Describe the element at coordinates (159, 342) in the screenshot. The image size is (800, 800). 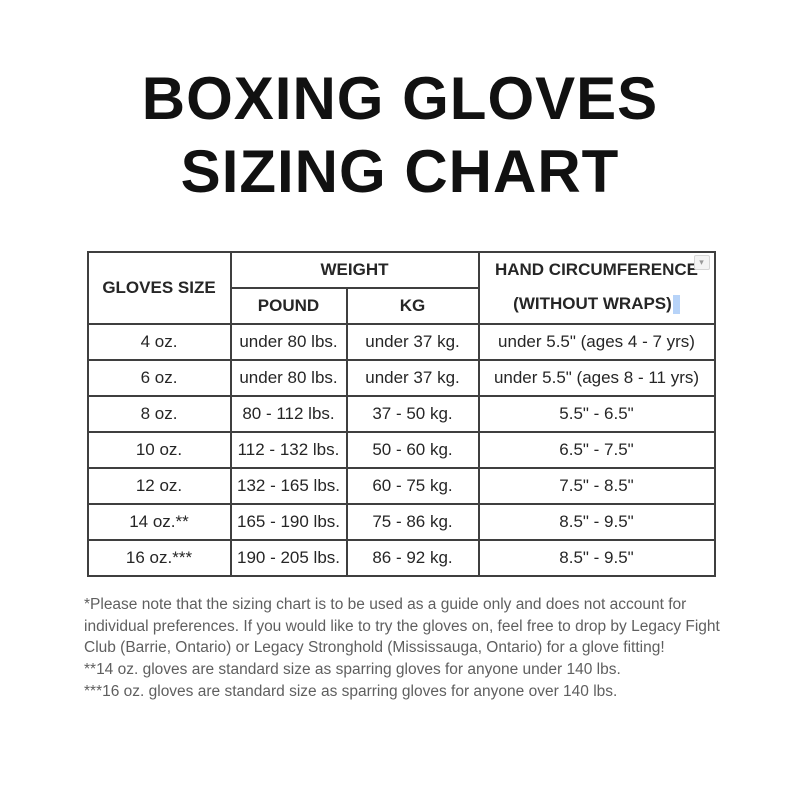
I see `cell-size: 4 oz.` at that location.